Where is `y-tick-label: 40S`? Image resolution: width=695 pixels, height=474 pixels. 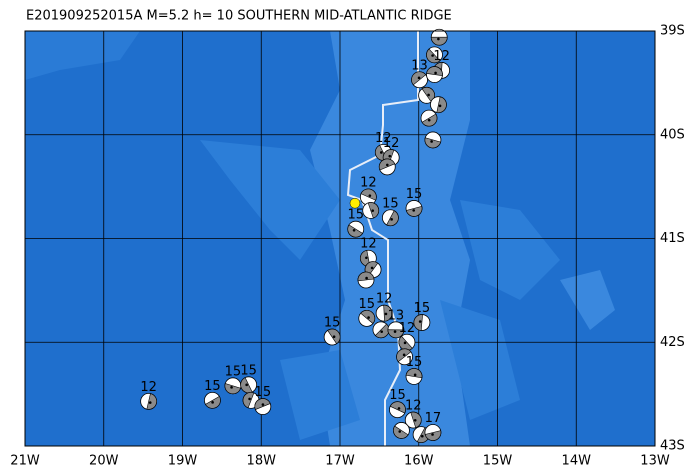 y-tick-label: 40S is located at coordinates (672, 134).